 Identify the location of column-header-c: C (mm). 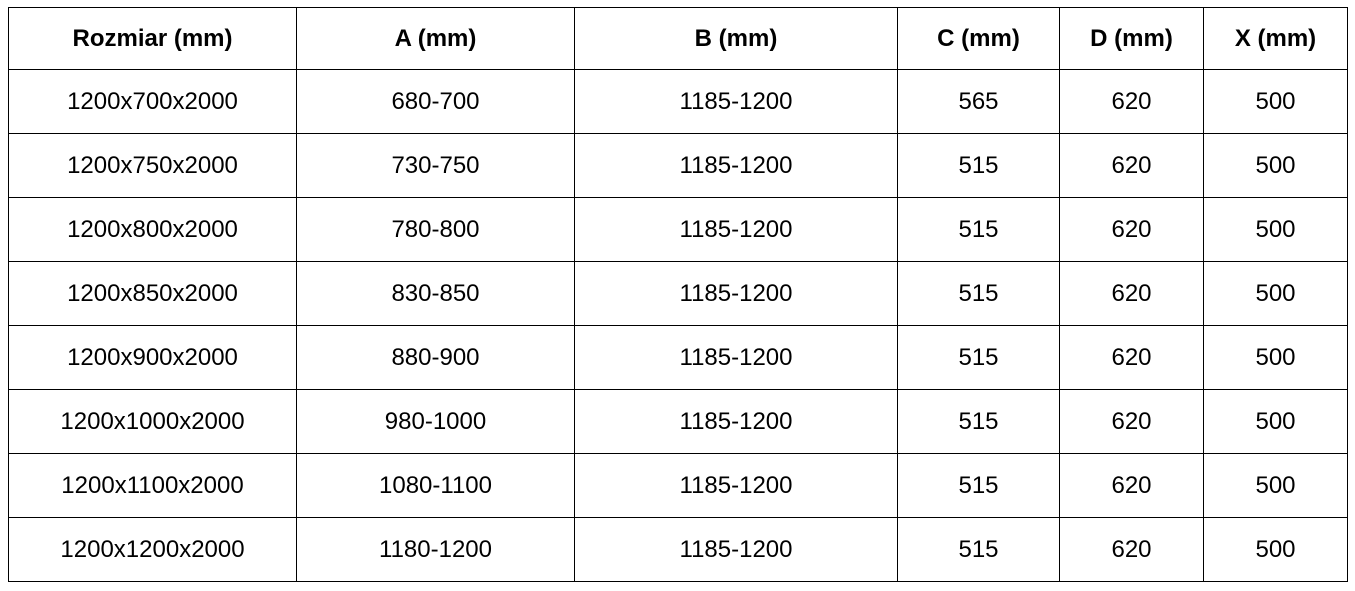
(978, 38).